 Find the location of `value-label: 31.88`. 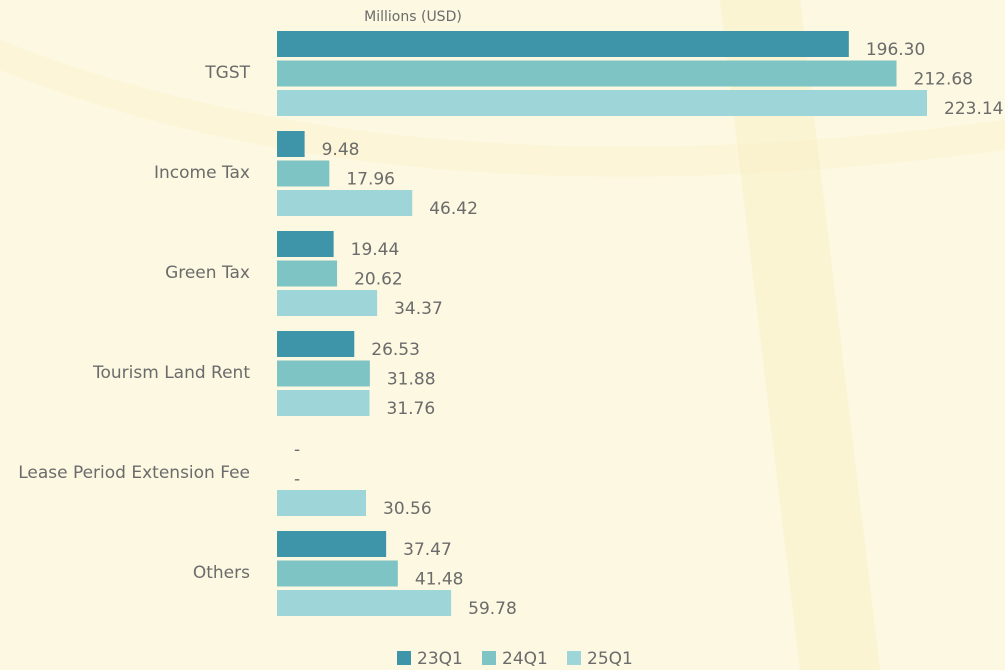

value-label: 31.88 is located at coordinates (411, 380).